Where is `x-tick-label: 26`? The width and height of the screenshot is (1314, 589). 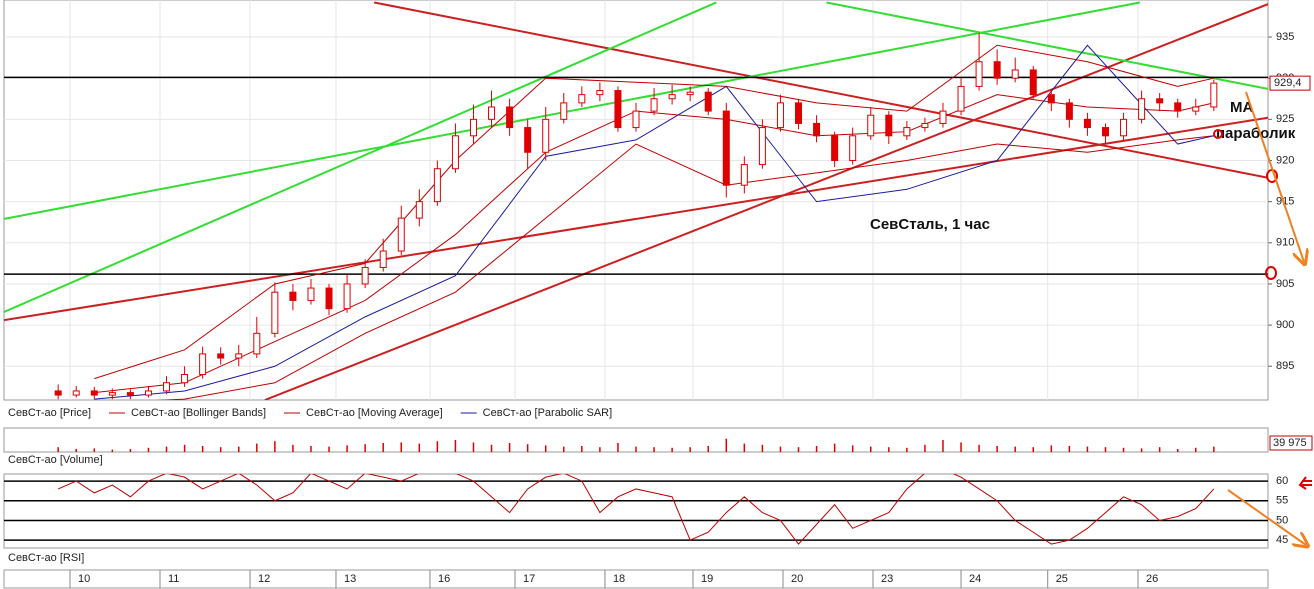 x-tick-label: 26 is located at coordinates (1152, 579).